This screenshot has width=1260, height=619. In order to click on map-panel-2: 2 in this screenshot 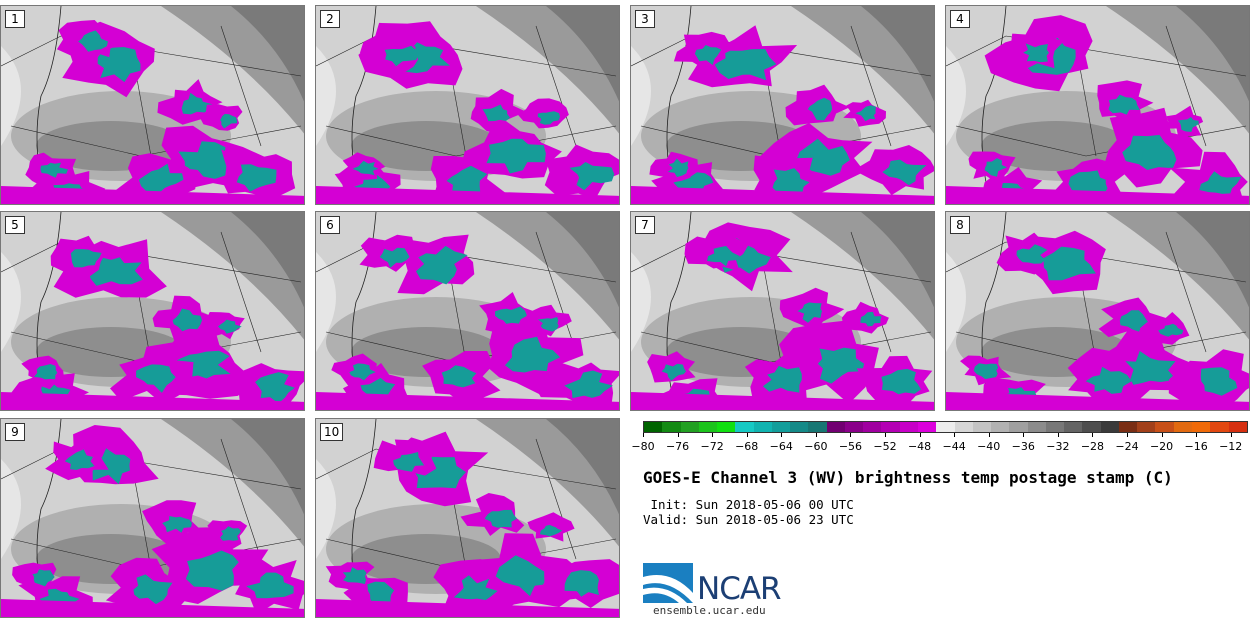, I will do `click(467, 105)`.